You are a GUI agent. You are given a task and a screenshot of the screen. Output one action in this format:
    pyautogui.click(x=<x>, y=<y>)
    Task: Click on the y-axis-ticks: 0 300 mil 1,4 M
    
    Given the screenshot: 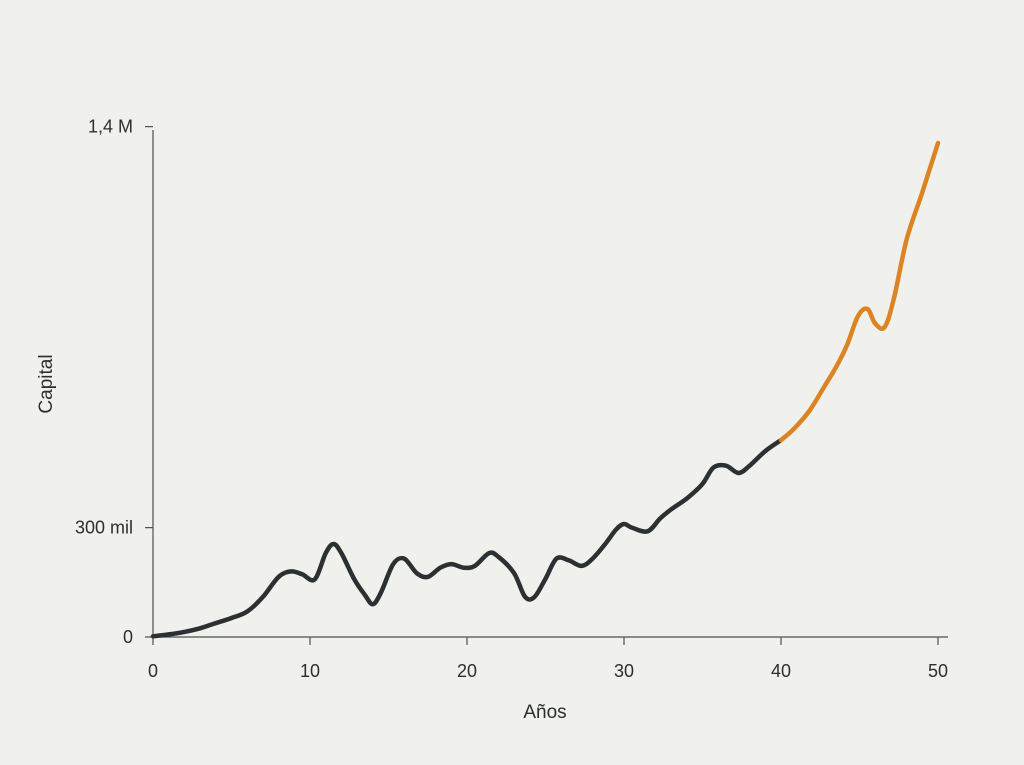 What is the action you would take?
    pyautogui.click(x=114, y=382)
    